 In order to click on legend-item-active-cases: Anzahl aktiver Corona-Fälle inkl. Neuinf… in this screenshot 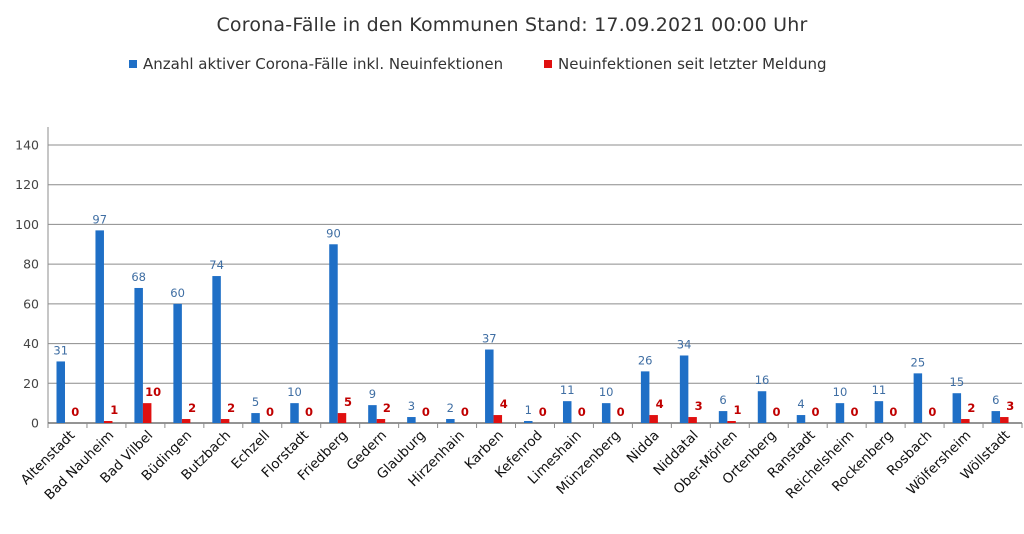, I will do `click(316, 64)`.